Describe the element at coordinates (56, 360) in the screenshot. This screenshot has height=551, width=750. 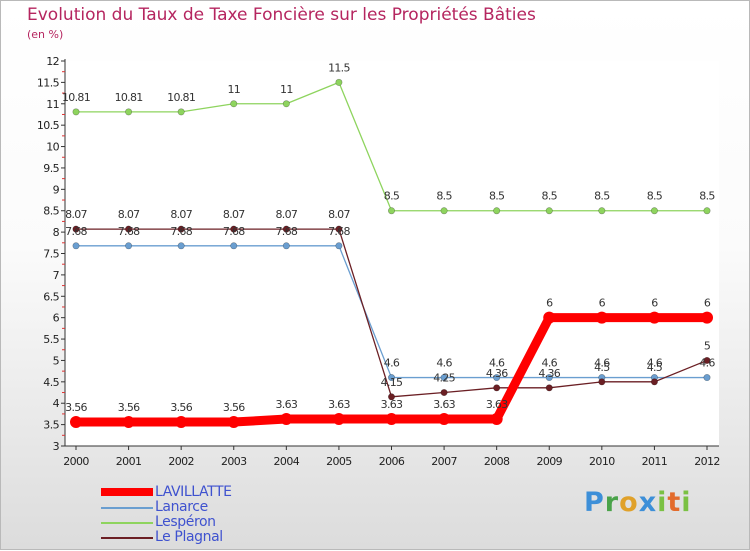
I see `y-tick-label: 5` at that location.